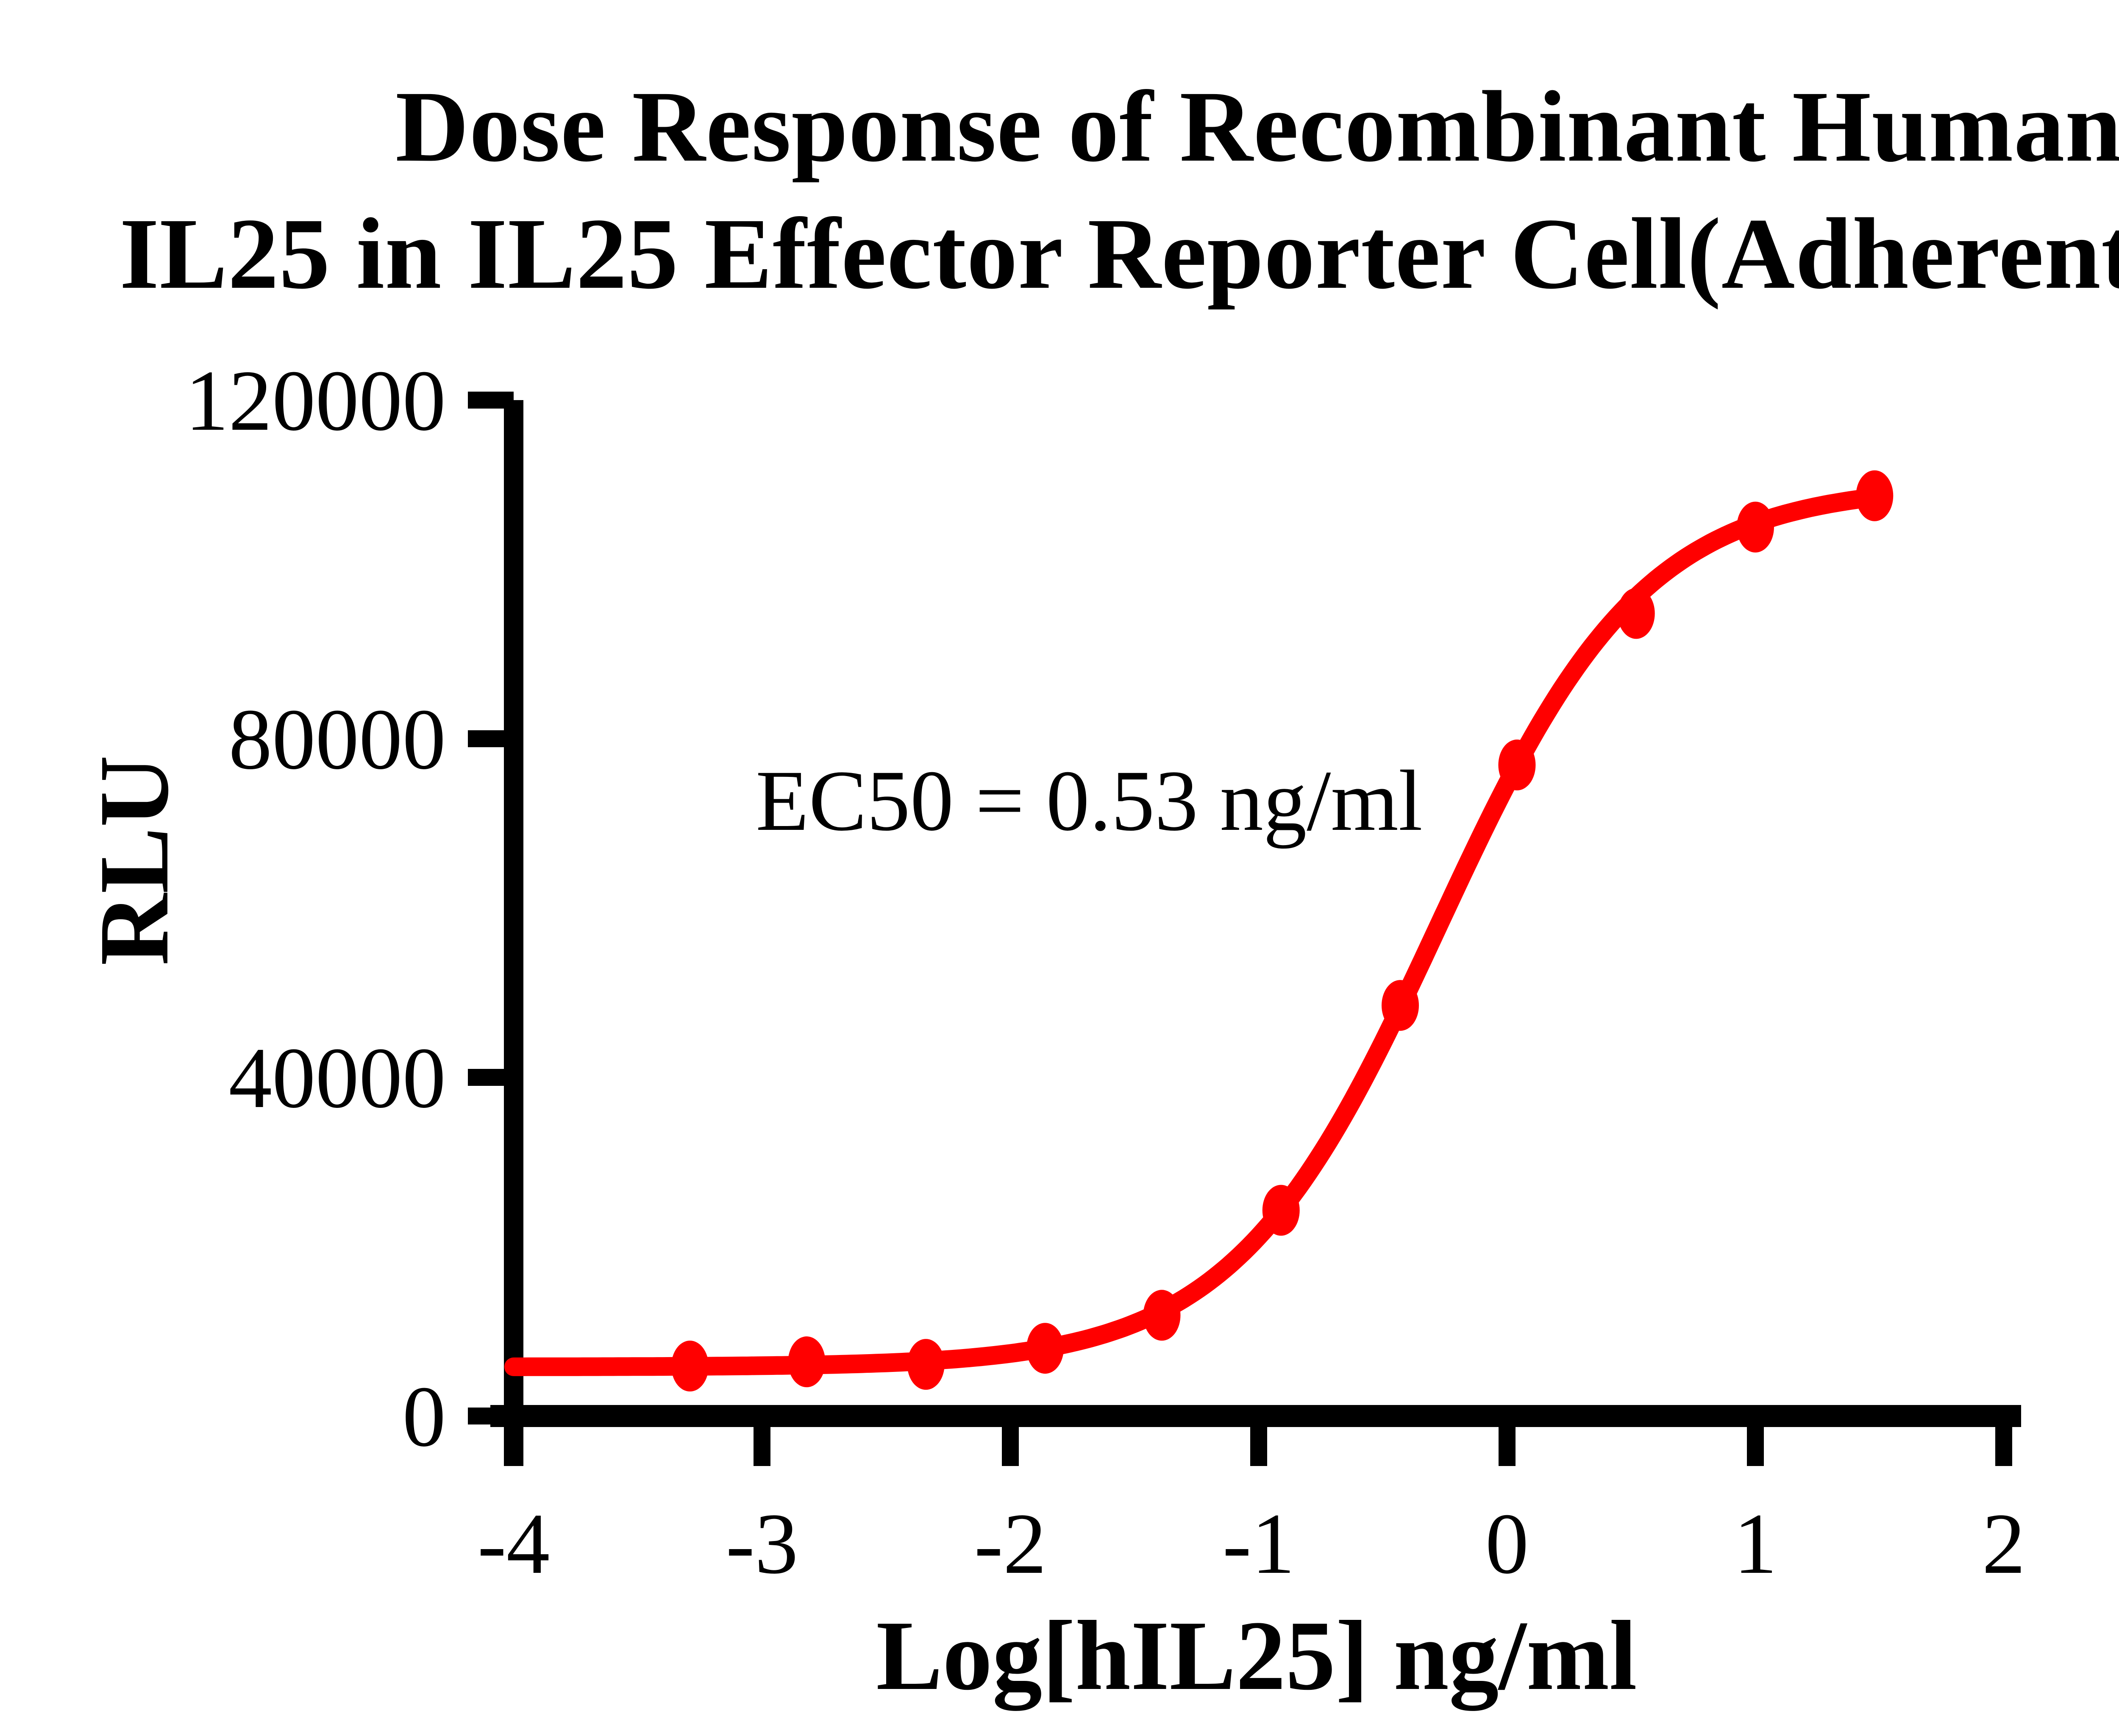  Describe the element at coordinates (1507, 1544) in the screenshot. I see `x-tick-label: 0` at that location.